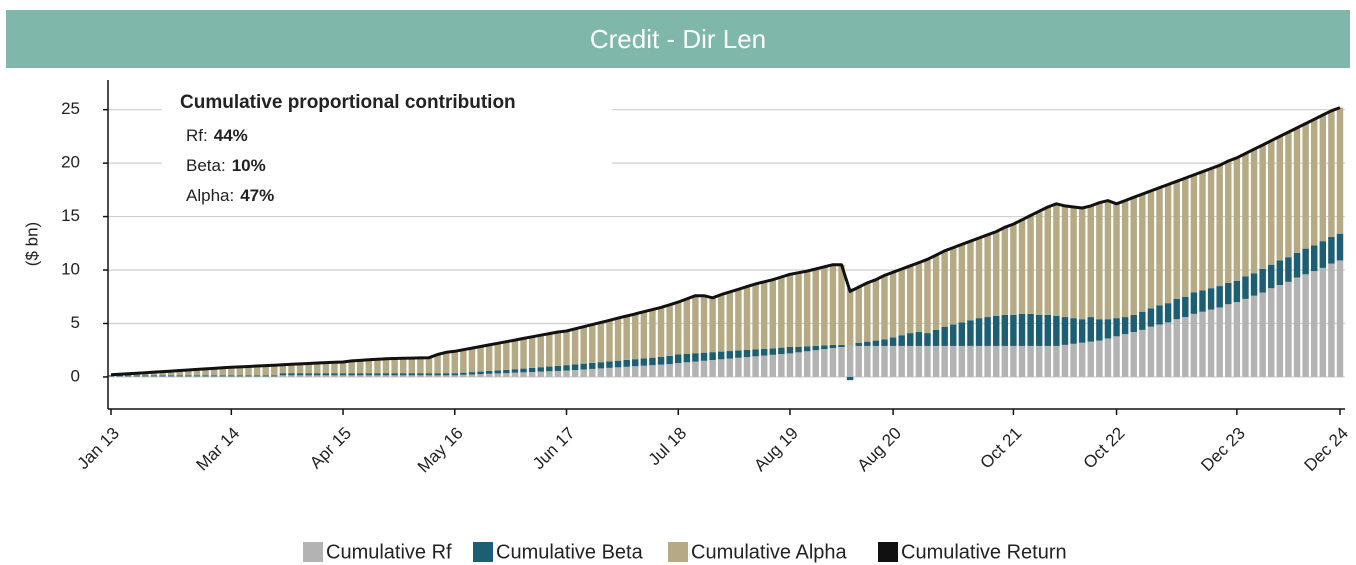  What do you see at coordinates (678, 39) in the screenshot?
I see `chart-title: Credit - Dir Len` at bounding box center [678, 39].